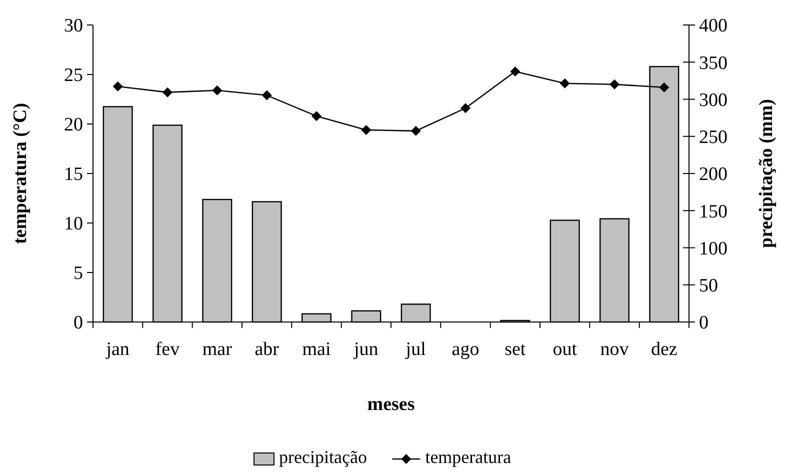  Describe the element at coordinates (316, 349) in the screenshot. I see `x-tick-label: mai` at that location.